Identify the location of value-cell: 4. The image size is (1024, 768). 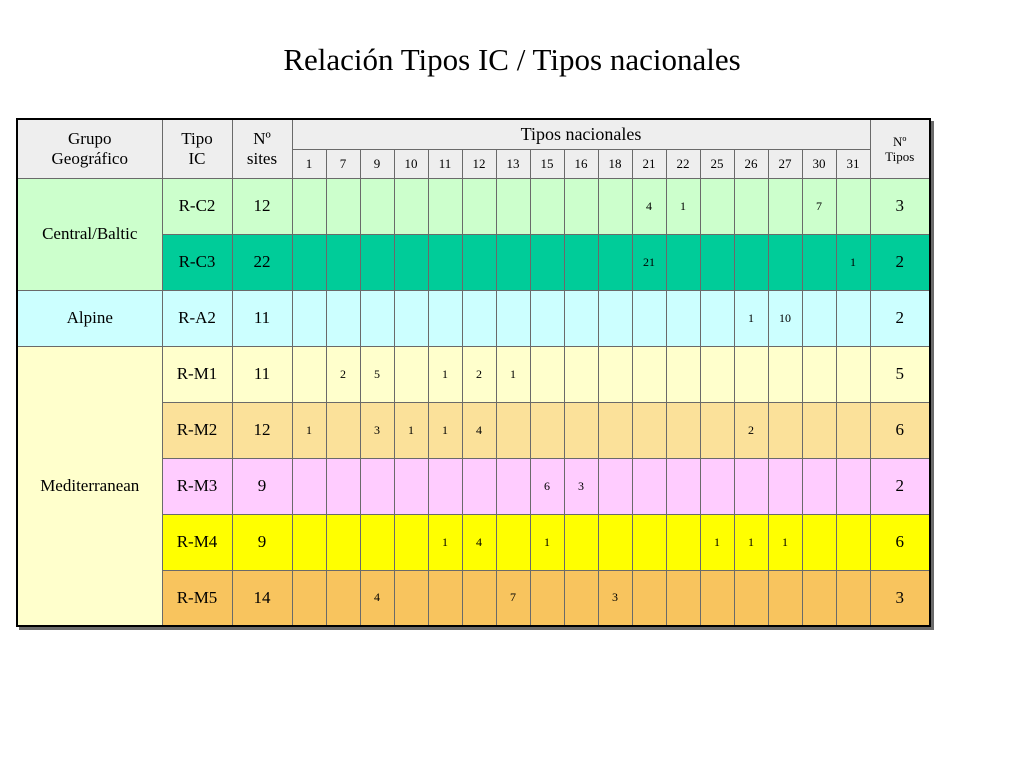
(479, 542).